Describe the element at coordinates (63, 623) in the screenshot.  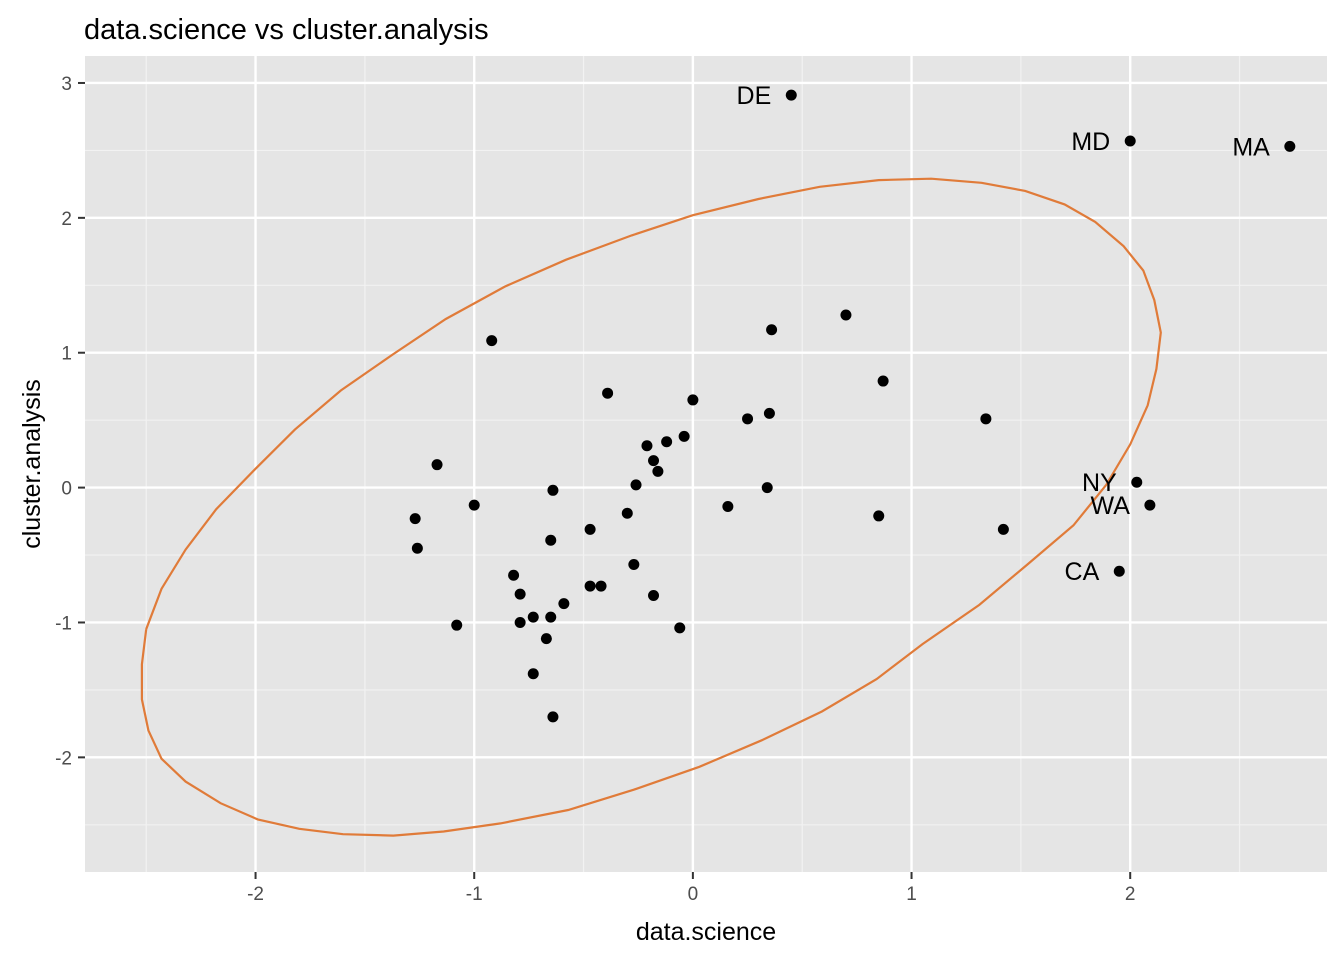
I see `y-tick-label: -1` at that location.